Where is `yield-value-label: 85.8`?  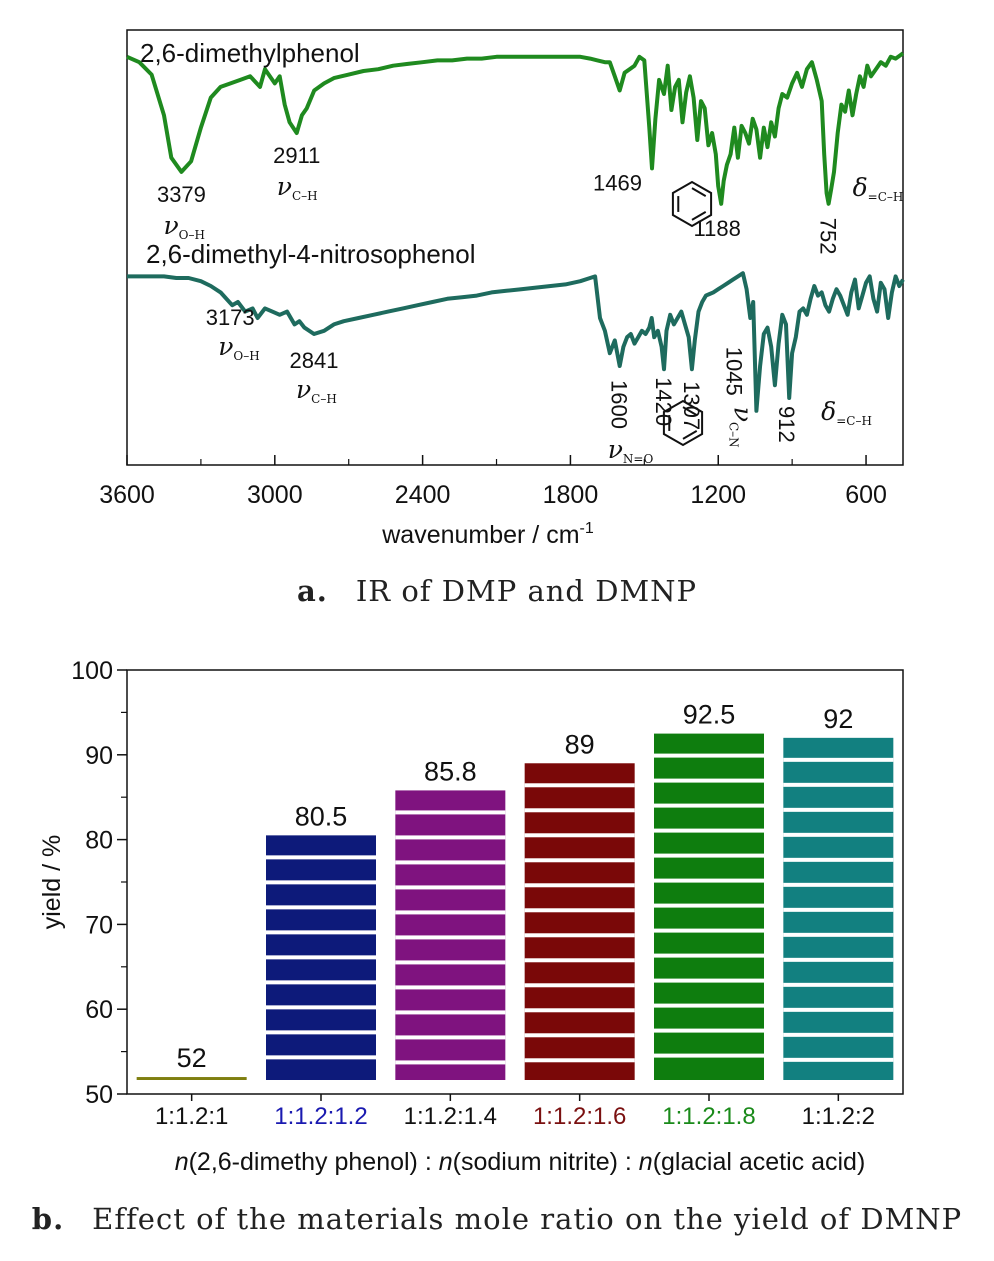
yield-value-label: 85.8 is located at coordinates (450, 771).